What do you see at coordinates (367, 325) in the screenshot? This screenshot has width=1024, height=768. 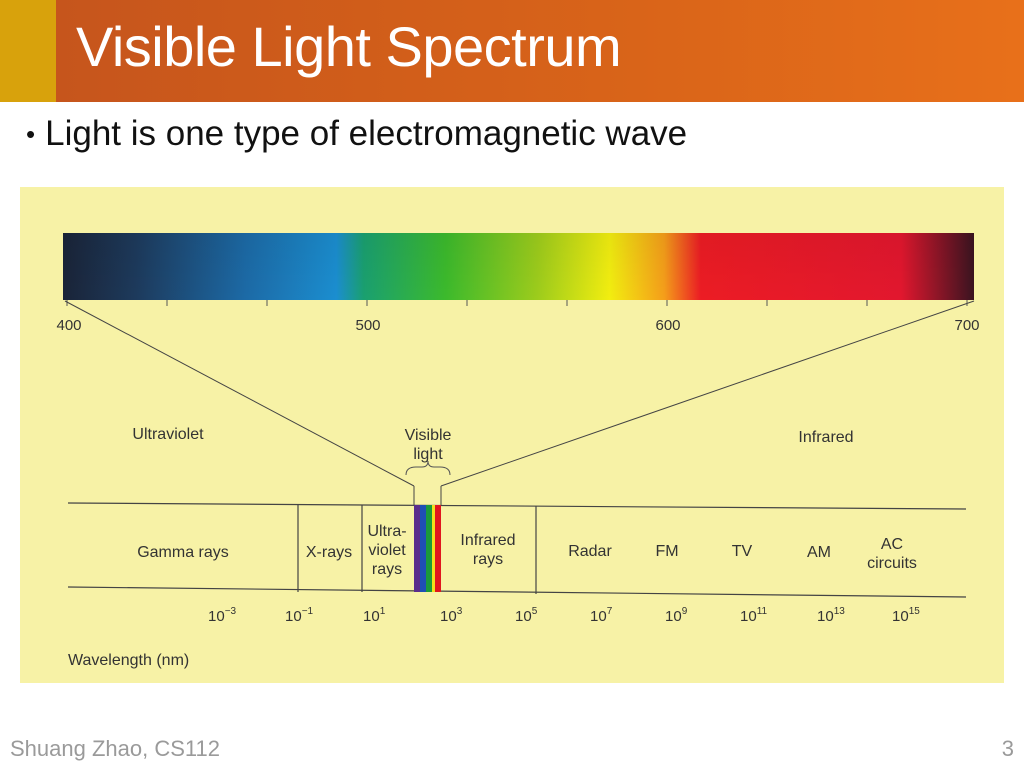 I see `spectrum-tick-label: 500` at bounding box center [367, 325].